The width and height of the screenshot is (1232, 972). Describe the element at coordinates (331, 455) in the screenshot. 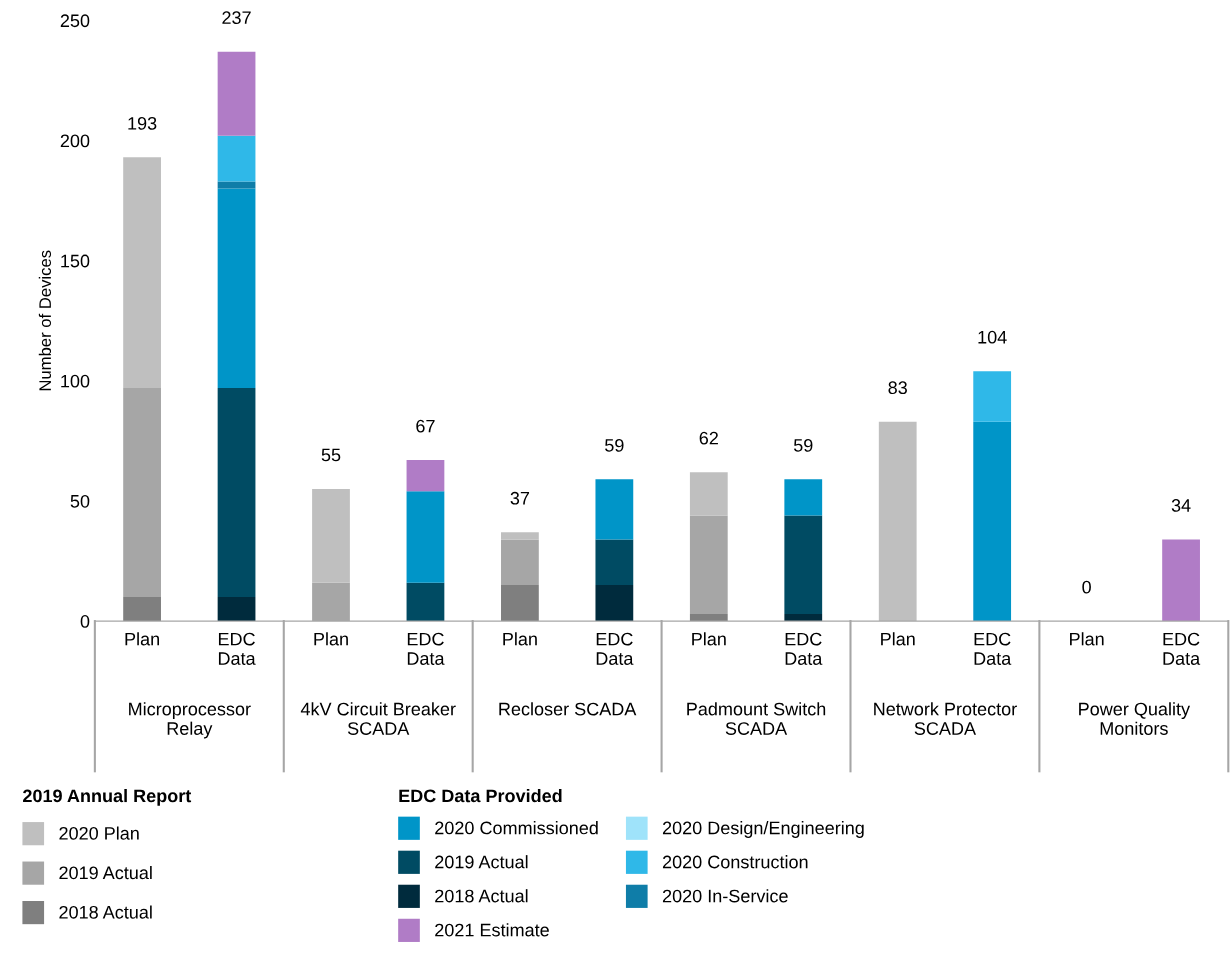

I see `total-label: 55` at that location.